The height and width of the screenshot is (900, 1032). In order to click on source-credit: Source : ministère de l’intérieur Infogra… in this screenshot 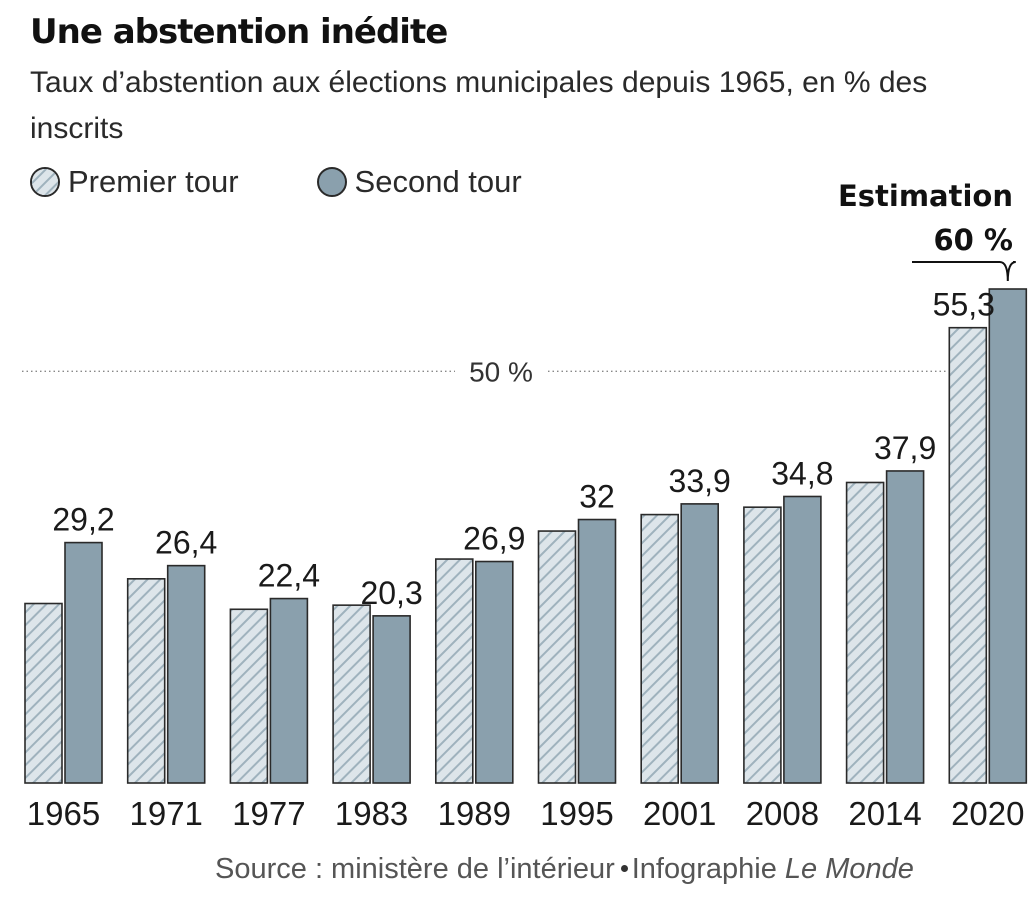, I will do `click(564, 869)`.